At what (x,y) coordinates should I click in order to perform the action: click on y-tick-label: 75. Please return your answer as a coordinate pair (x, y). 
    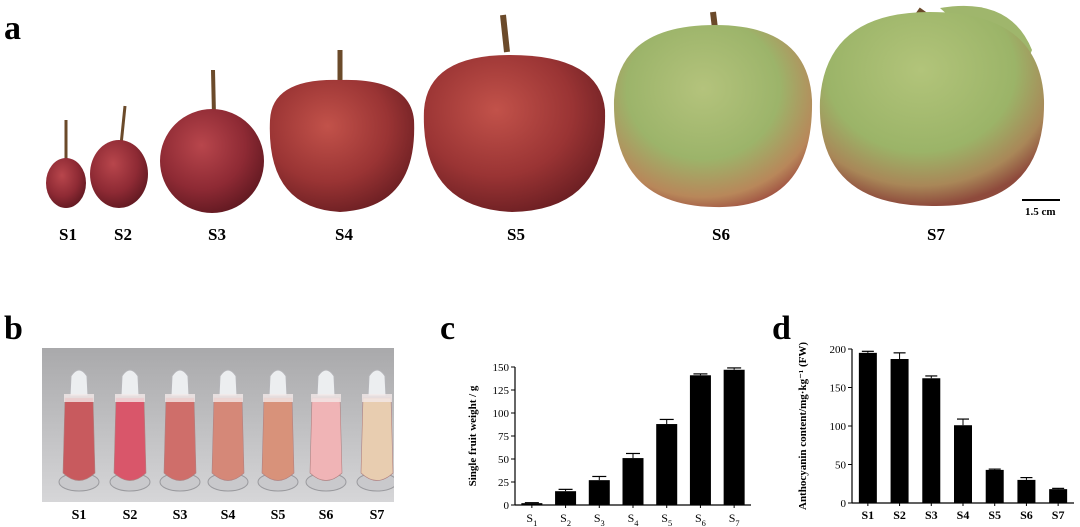
    Looking at the image, I should click on (504, 437).